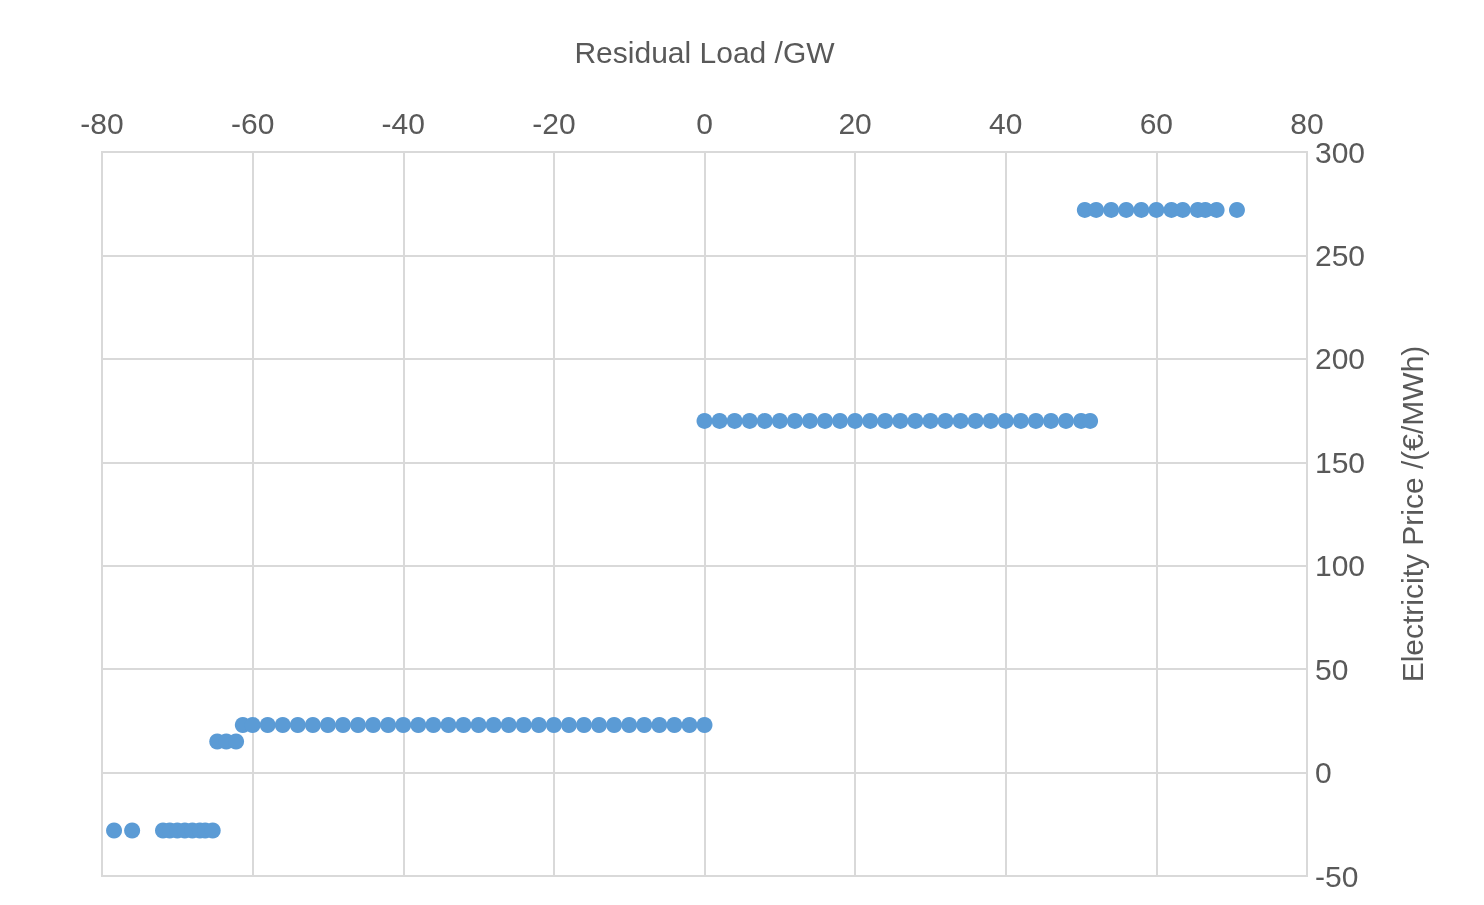 This screenshot has width=1484, height=905. Describe the element at coordinates (554, 123) in the screenshot. I see `x-tick-label: -20` at that location.